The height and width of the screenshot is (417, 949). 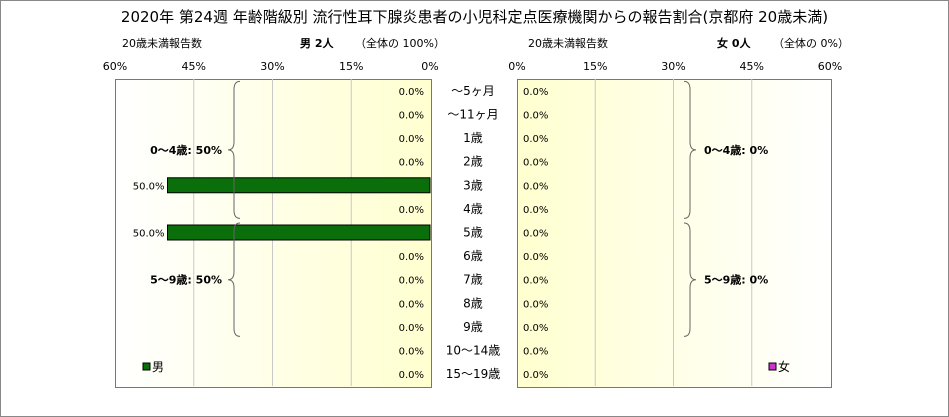 I want to click on female-age-group-label: 5～9歳: 0%, so click(x=736, y=280).